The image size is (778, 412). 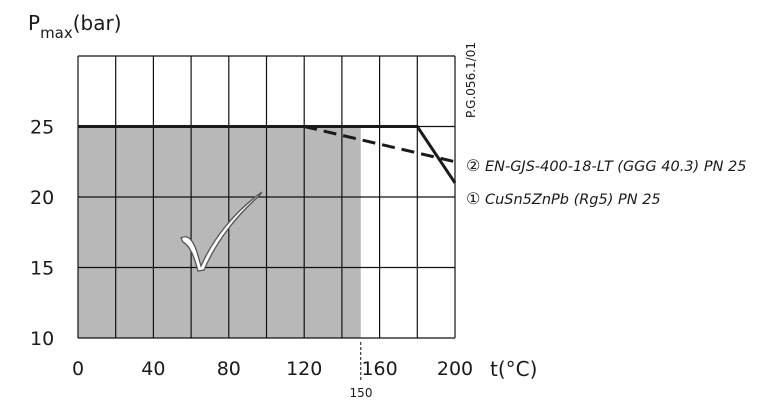 I want to click on x-tick-label-40: 40, so click(x=153, y=369).